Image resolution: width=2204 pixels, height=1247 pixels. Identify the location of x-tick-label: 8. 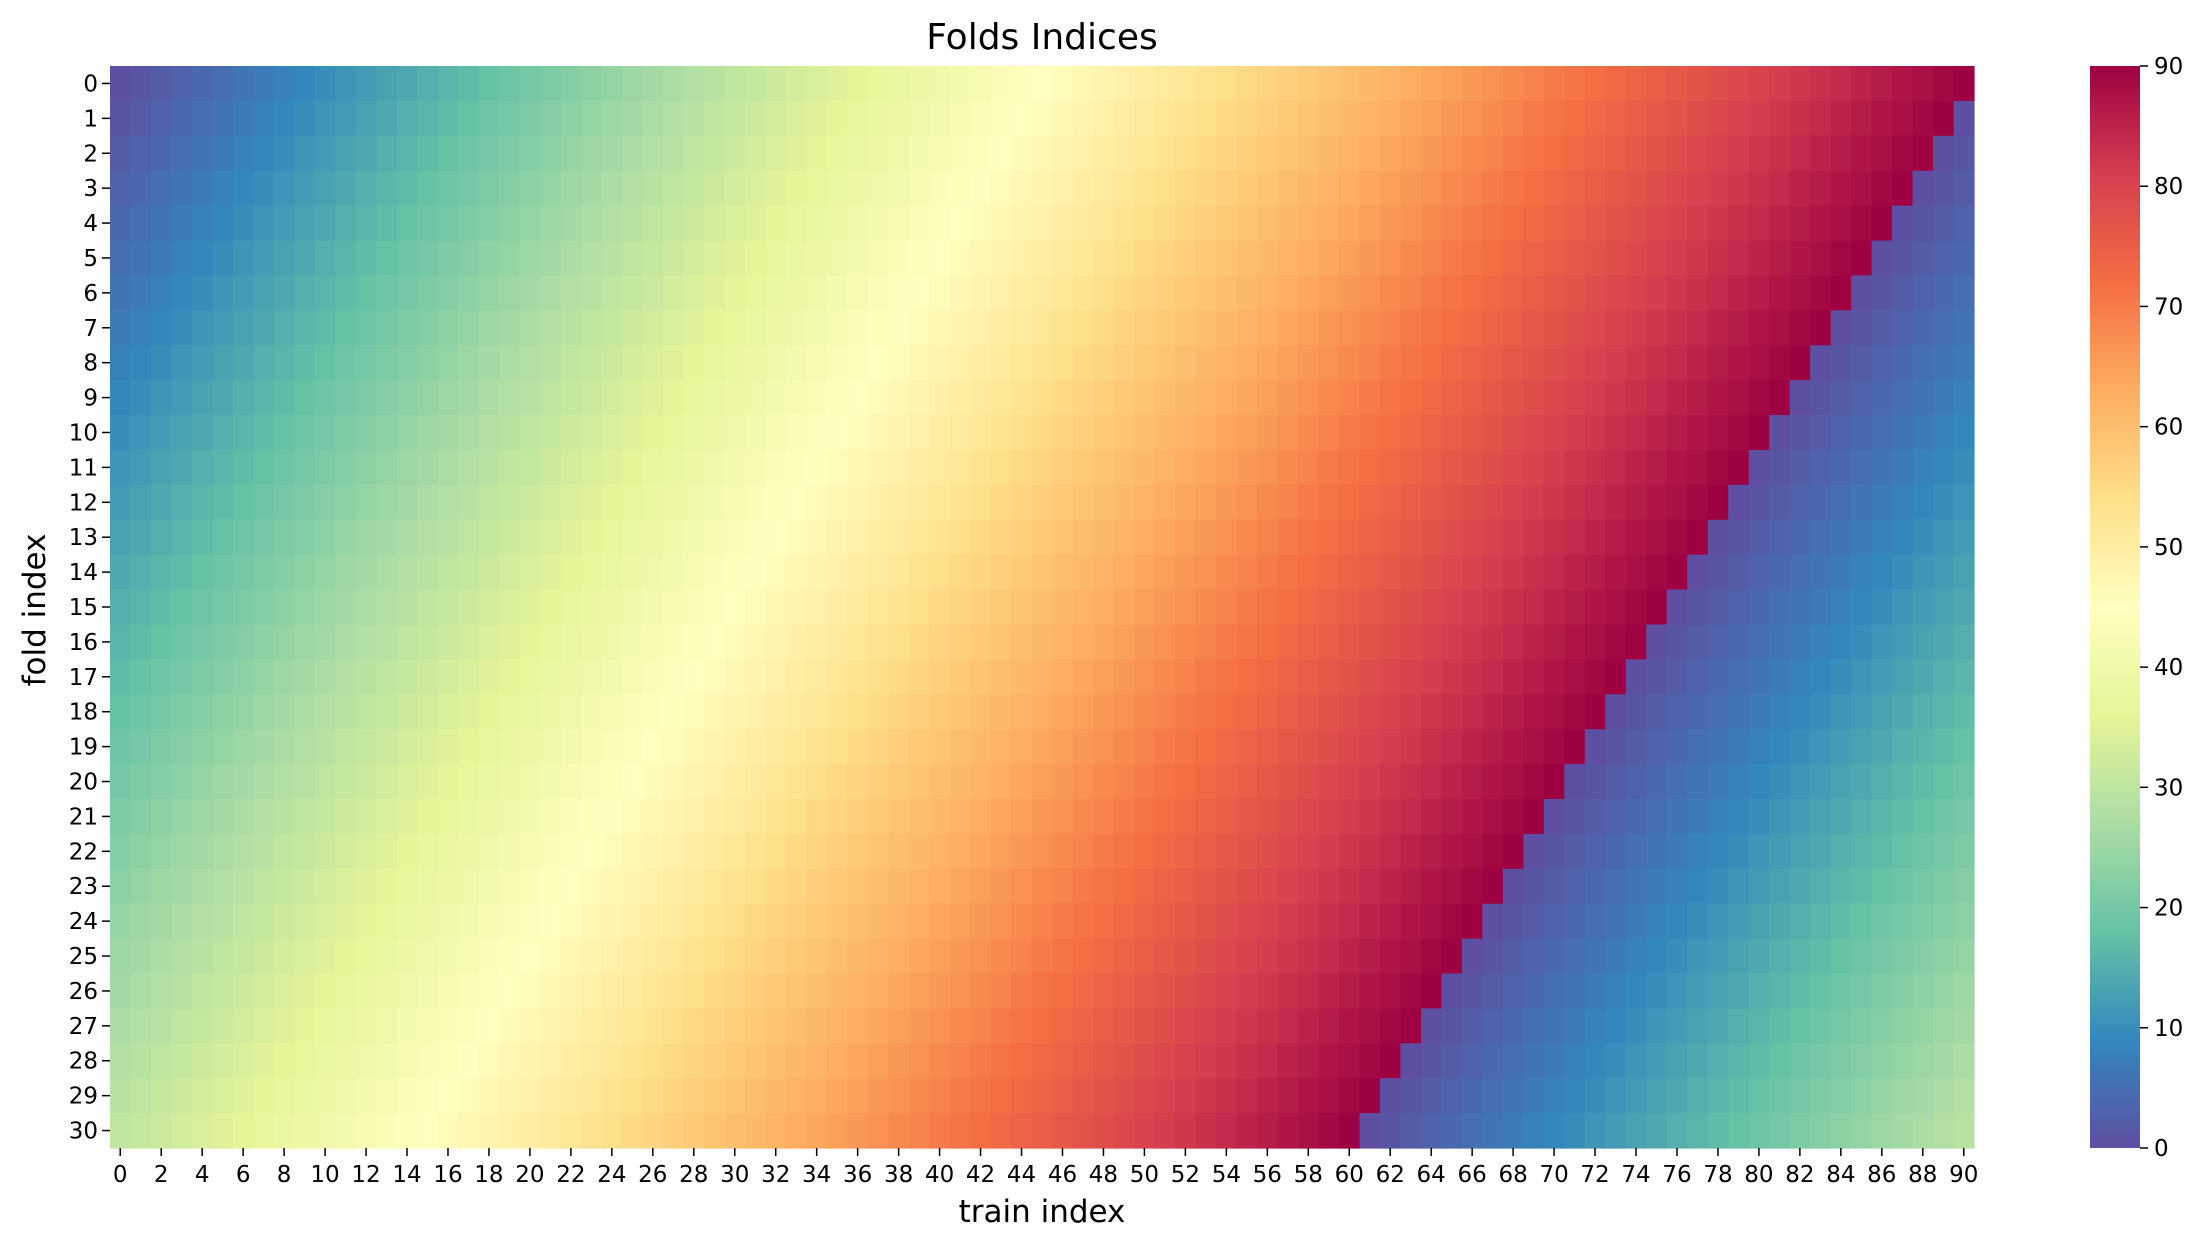
(284, 1175).